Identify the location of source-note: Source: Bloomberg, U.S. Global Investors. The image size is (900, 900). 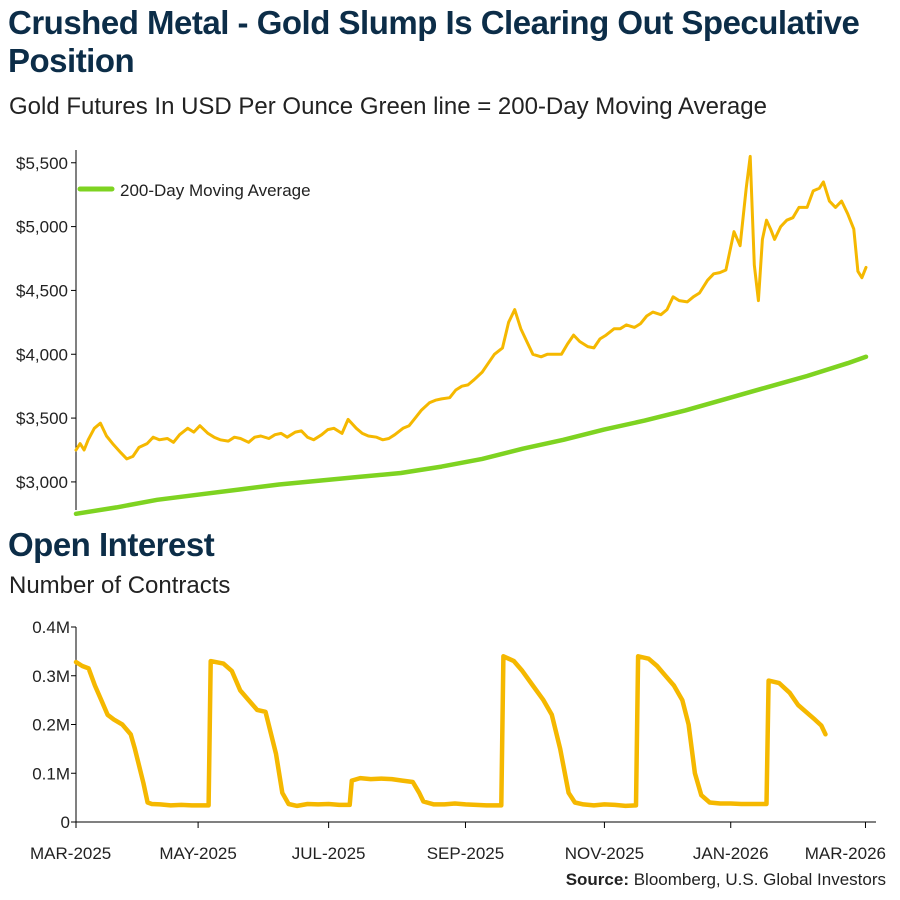
(726, 880).